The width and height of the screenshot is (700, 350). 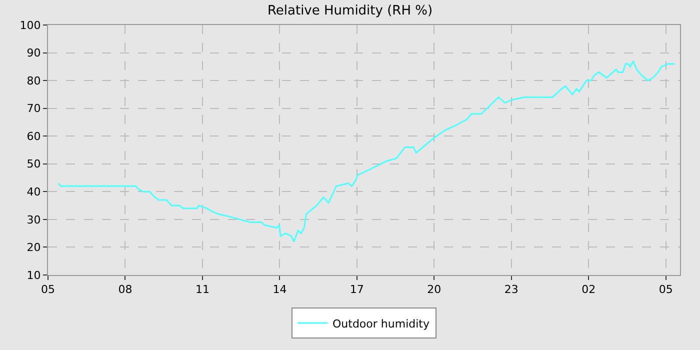 What do you see at coordinates (33, 219) in the screenshot?
I see `y-tick-label: 30` at bounding box center [33, 219].